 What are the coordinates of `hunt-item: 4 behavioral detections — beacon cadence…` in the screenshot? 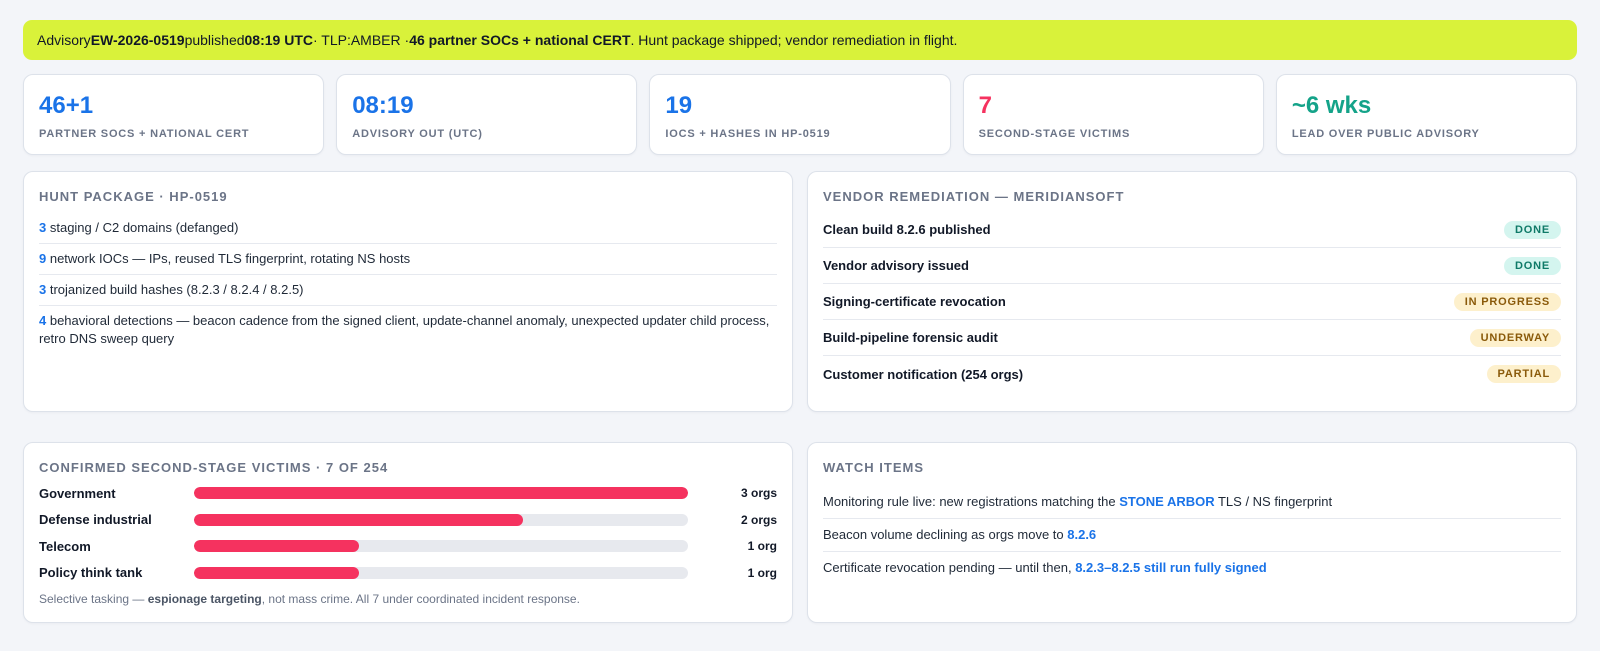 It's located at (408, 330).